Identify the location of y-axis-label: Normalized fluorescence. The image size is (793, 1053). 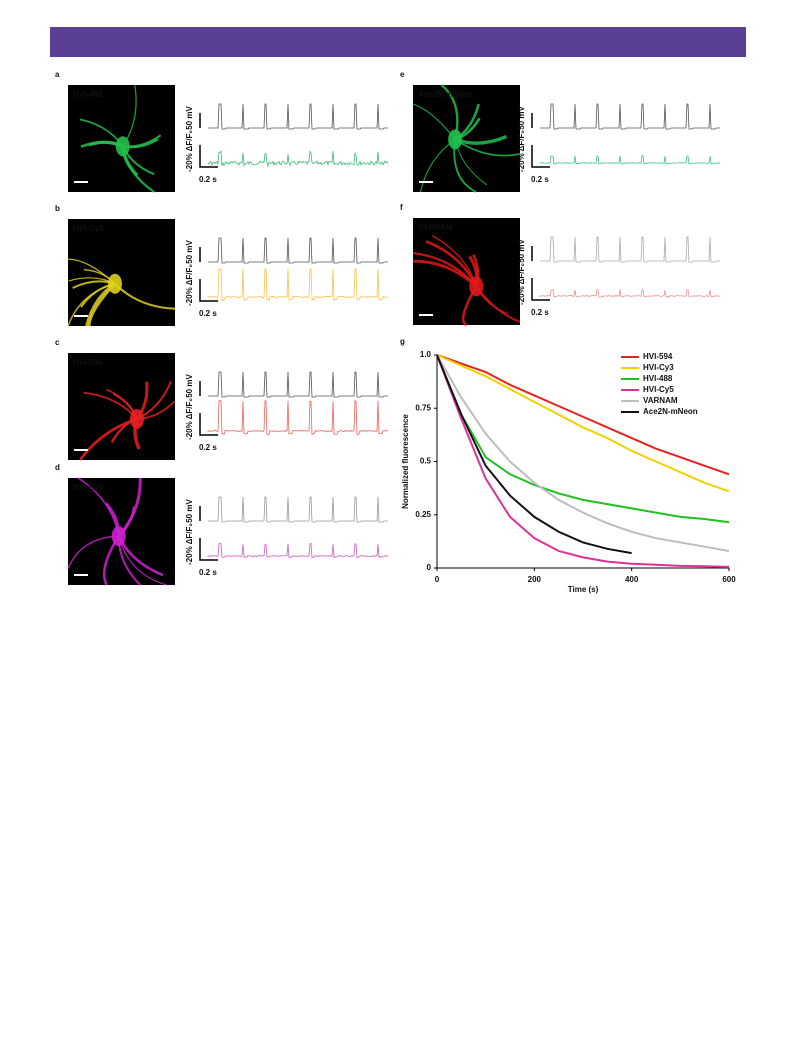
(405, 461).